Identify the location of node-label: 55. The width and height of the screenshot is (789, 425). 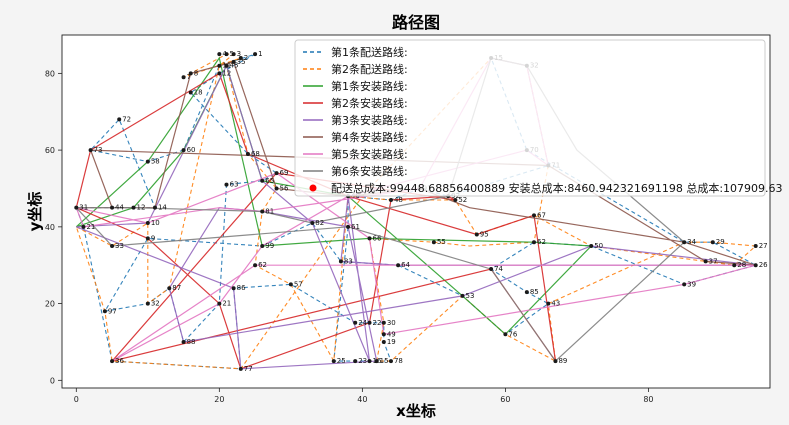
(441, 242).